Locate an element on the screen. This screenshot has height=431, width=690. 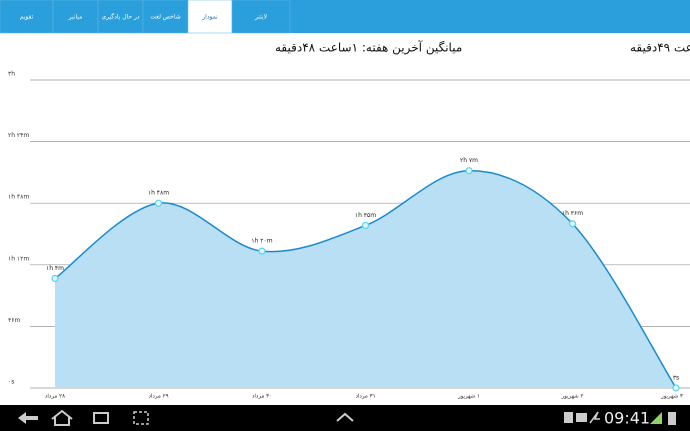
y-tick-label: ۳۶m is located at coordinates (14, 320).